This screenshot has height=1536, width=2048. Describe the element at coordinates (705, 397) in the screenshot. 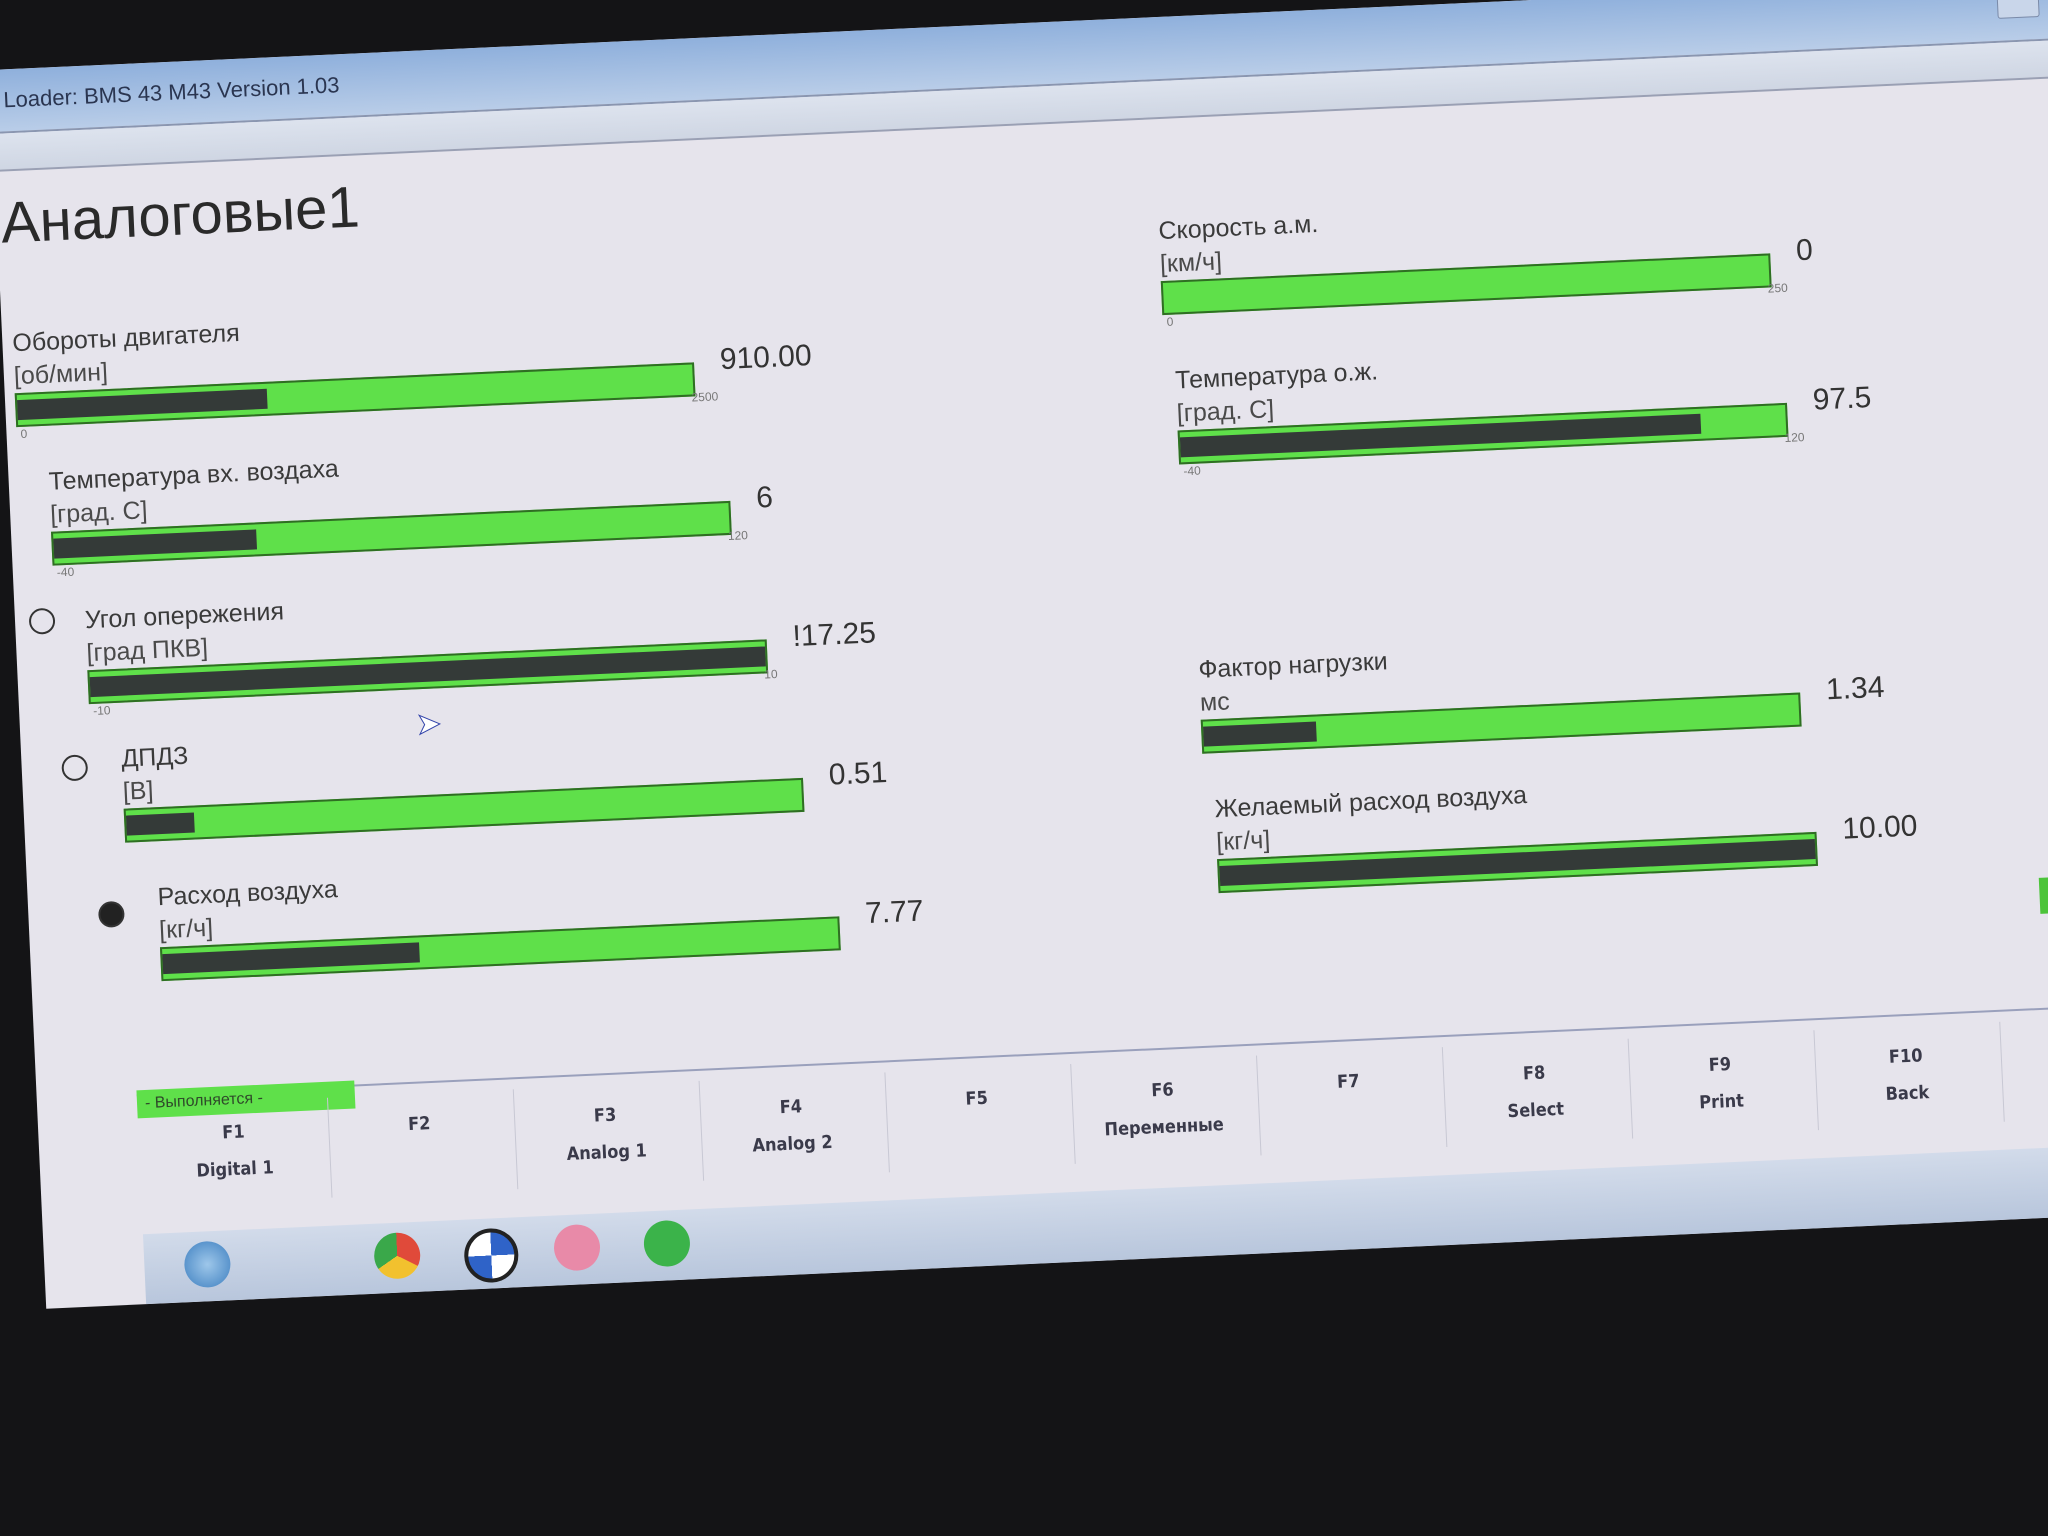

I see `gauge-max: 2500` at that location.